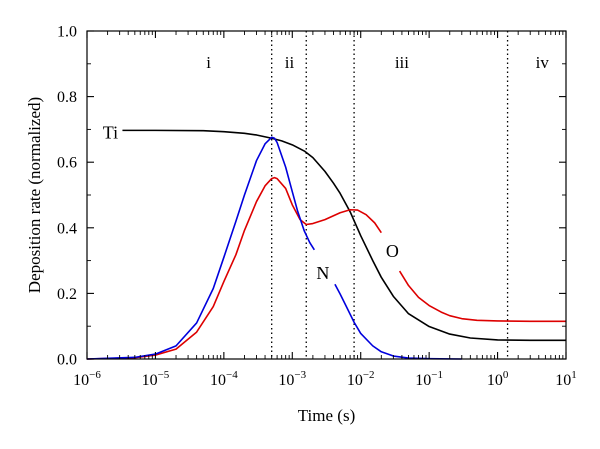  Describe the element at coordinates (361, 379) in the screenshot. I see `x-tick-label: 10⁻²` at that location.